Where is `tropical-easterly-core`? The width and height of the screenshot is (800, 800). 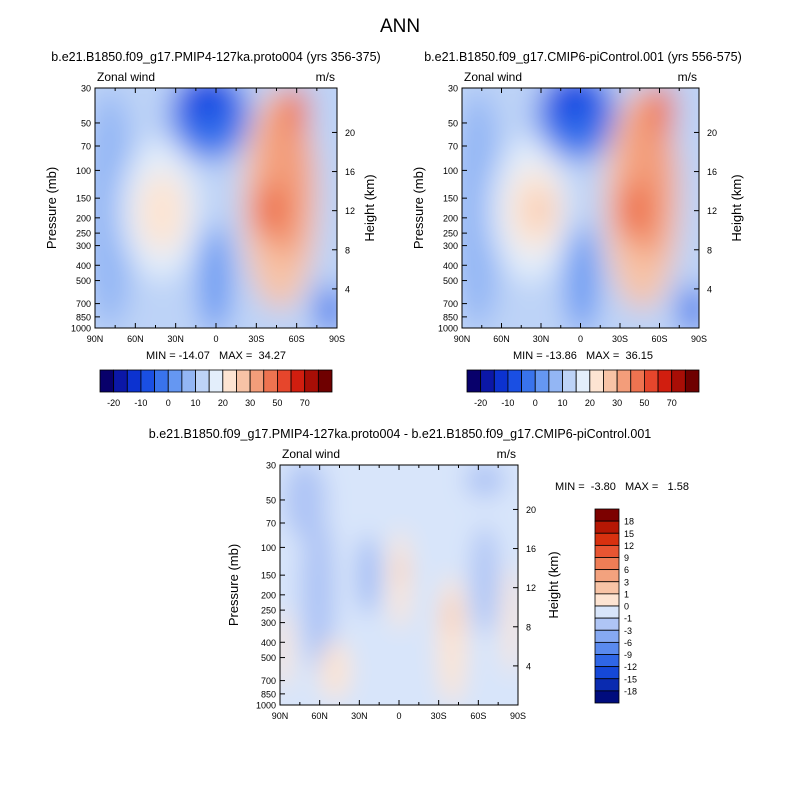
tropical-easterly-core is located at coordinates (205, 106).